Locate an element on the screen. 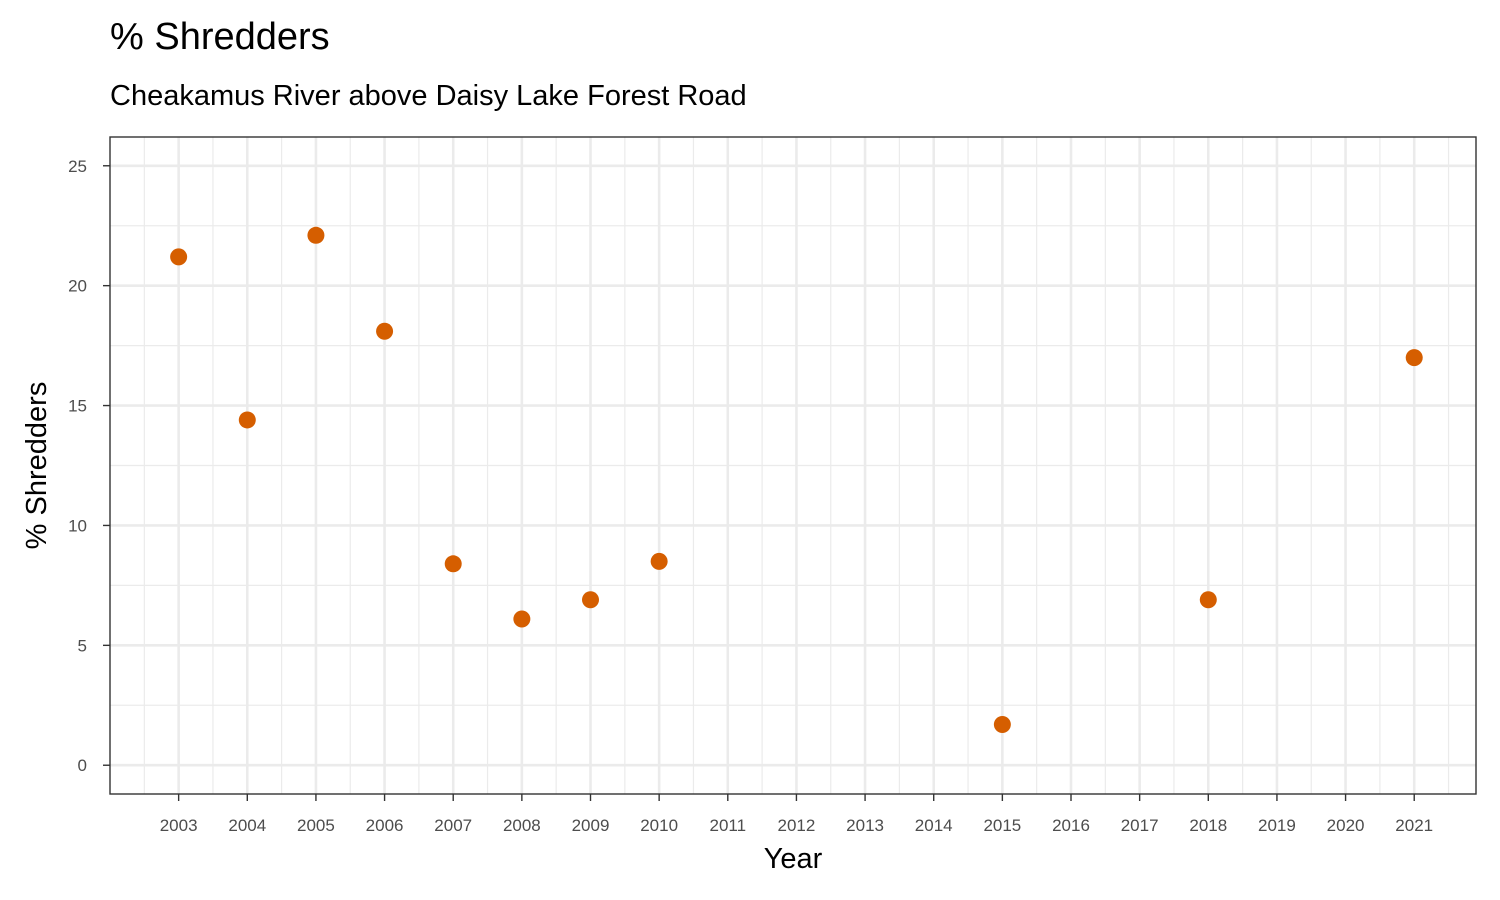  x-tick-label: 2017 is located at coordinates (1140, 825).